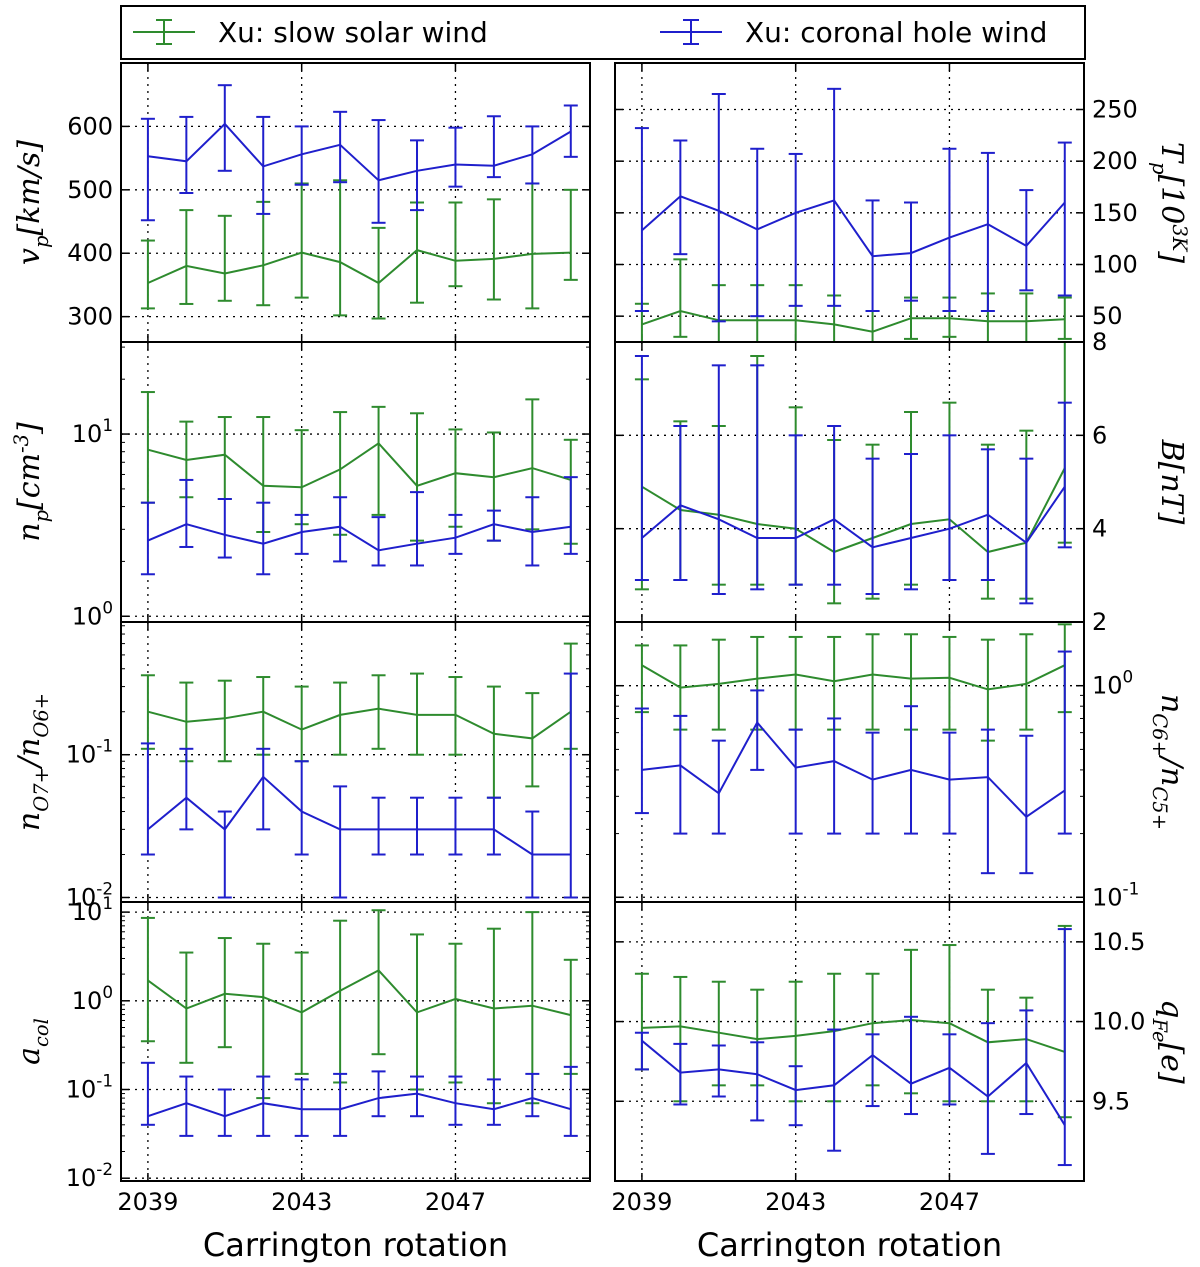 The image size is (1200, 1267). What do you see at coordinates (353, 32) in the screenshot?
I see `legend-label-slow: Xu: slow solar wind` at bounding box center [353, 32].